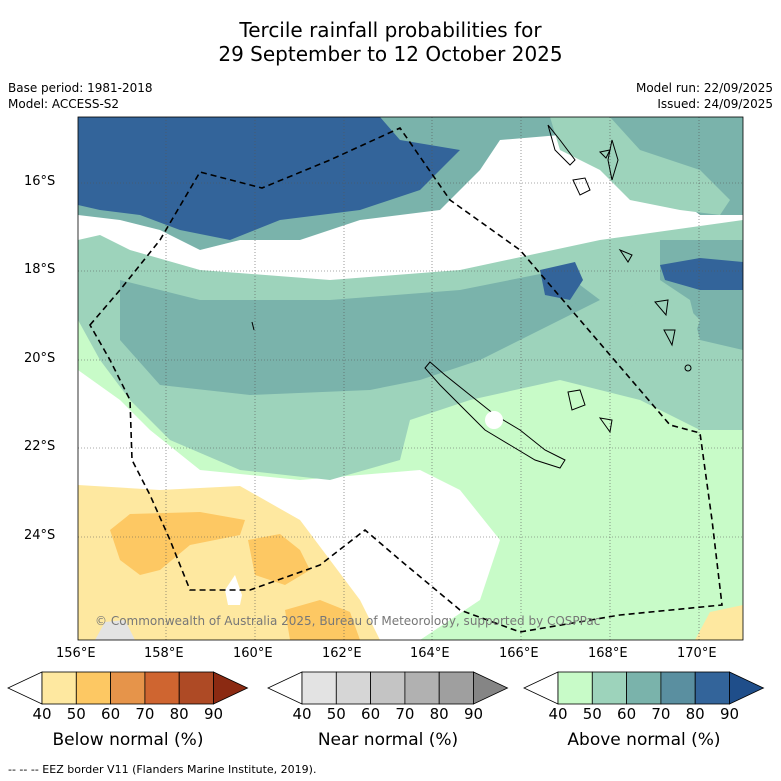 Image resolution: width=781 pixels, height=781 pixels. What do you see at coordinates (64, 104) in the screenshot?
I see `model-name: Model: ACCESS-S2` at bounding box center [64, 104].